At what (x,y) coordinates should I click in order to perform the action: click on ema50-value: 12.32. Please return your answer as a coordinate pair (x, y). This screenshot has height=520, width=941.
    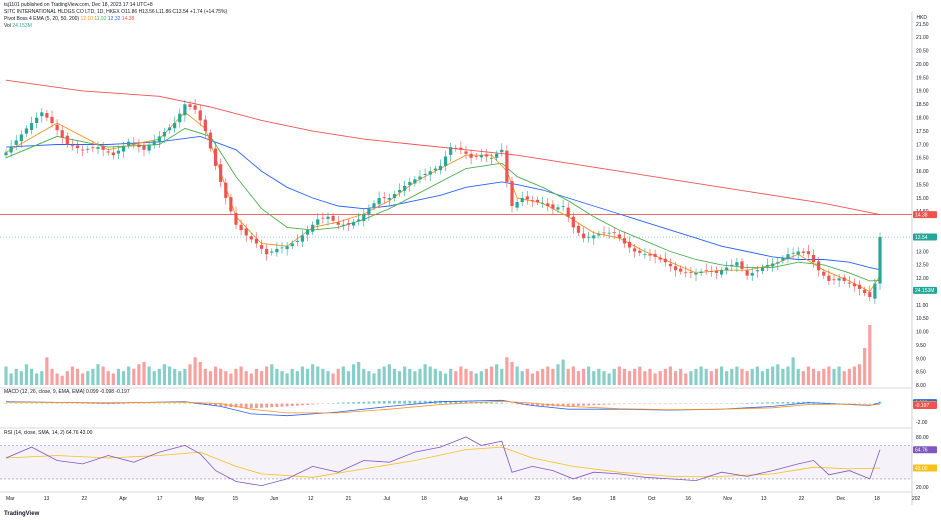
    Looking at the image, I should click on (114, 19).